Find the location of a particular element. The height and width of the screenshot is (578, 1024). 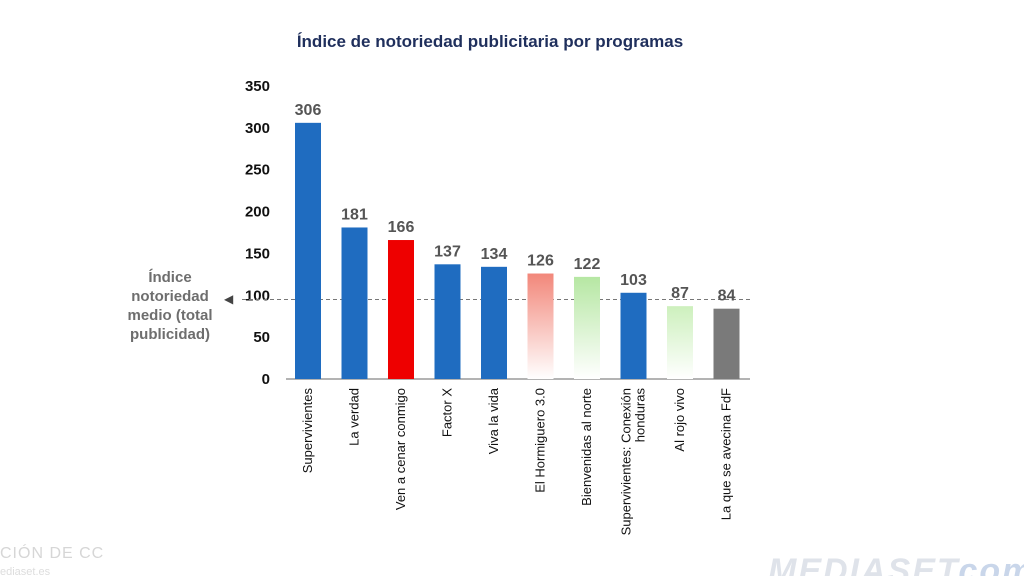

data-label: 166 is located at coordinates (401, 227).